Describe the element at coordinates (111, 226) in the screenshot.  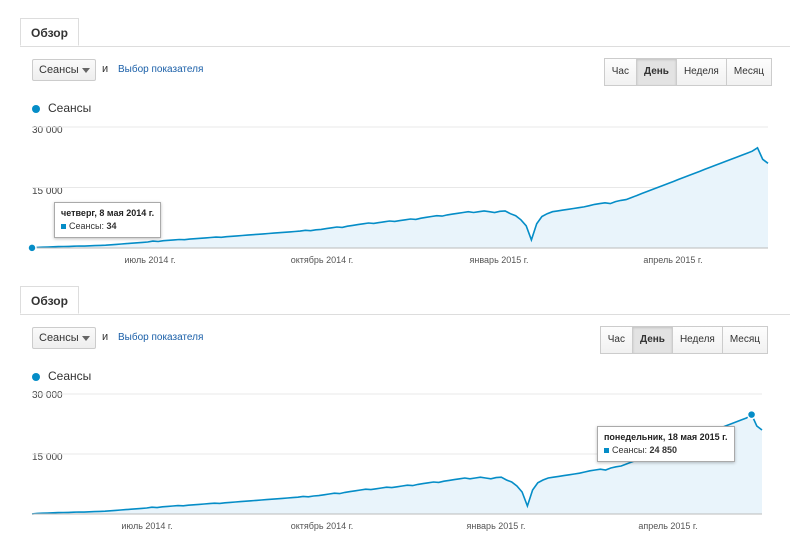
I see `tooltip-value: 34` at that location.